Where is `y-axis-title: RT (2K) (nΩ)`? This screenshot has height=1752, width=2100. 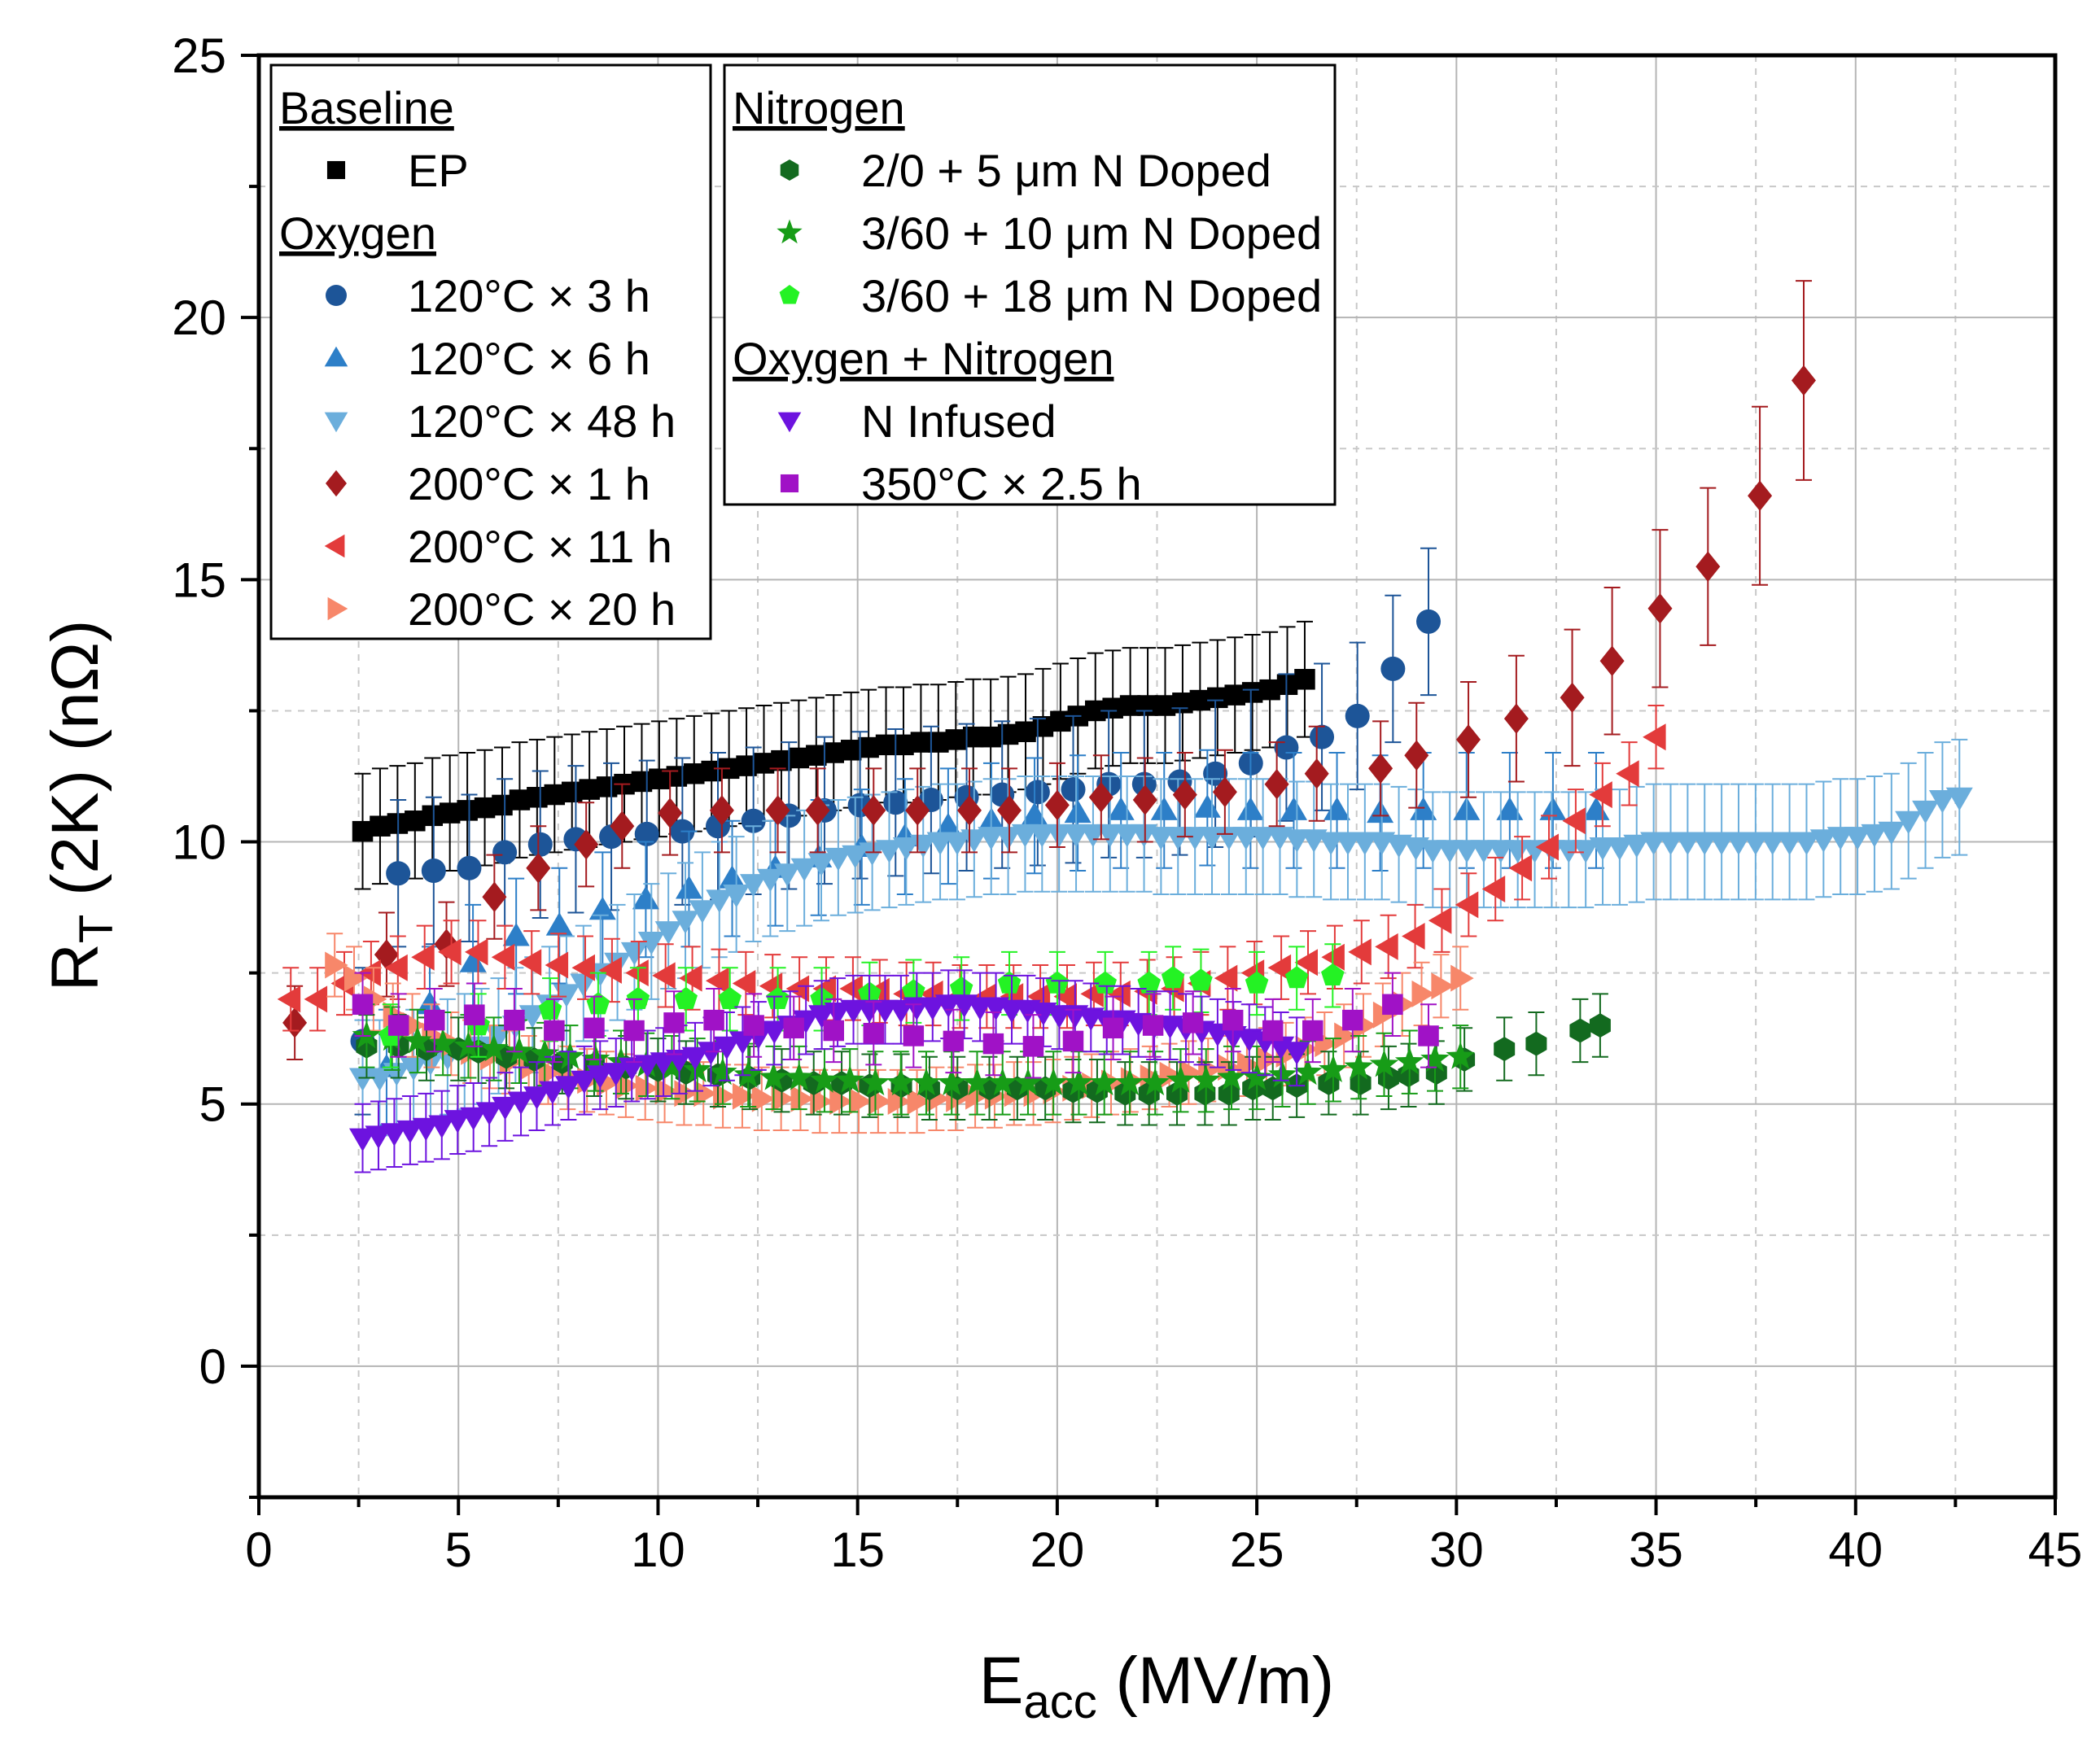
y-axis-title: RT (2K) (nΩ) is located at coordinates (80, 806).